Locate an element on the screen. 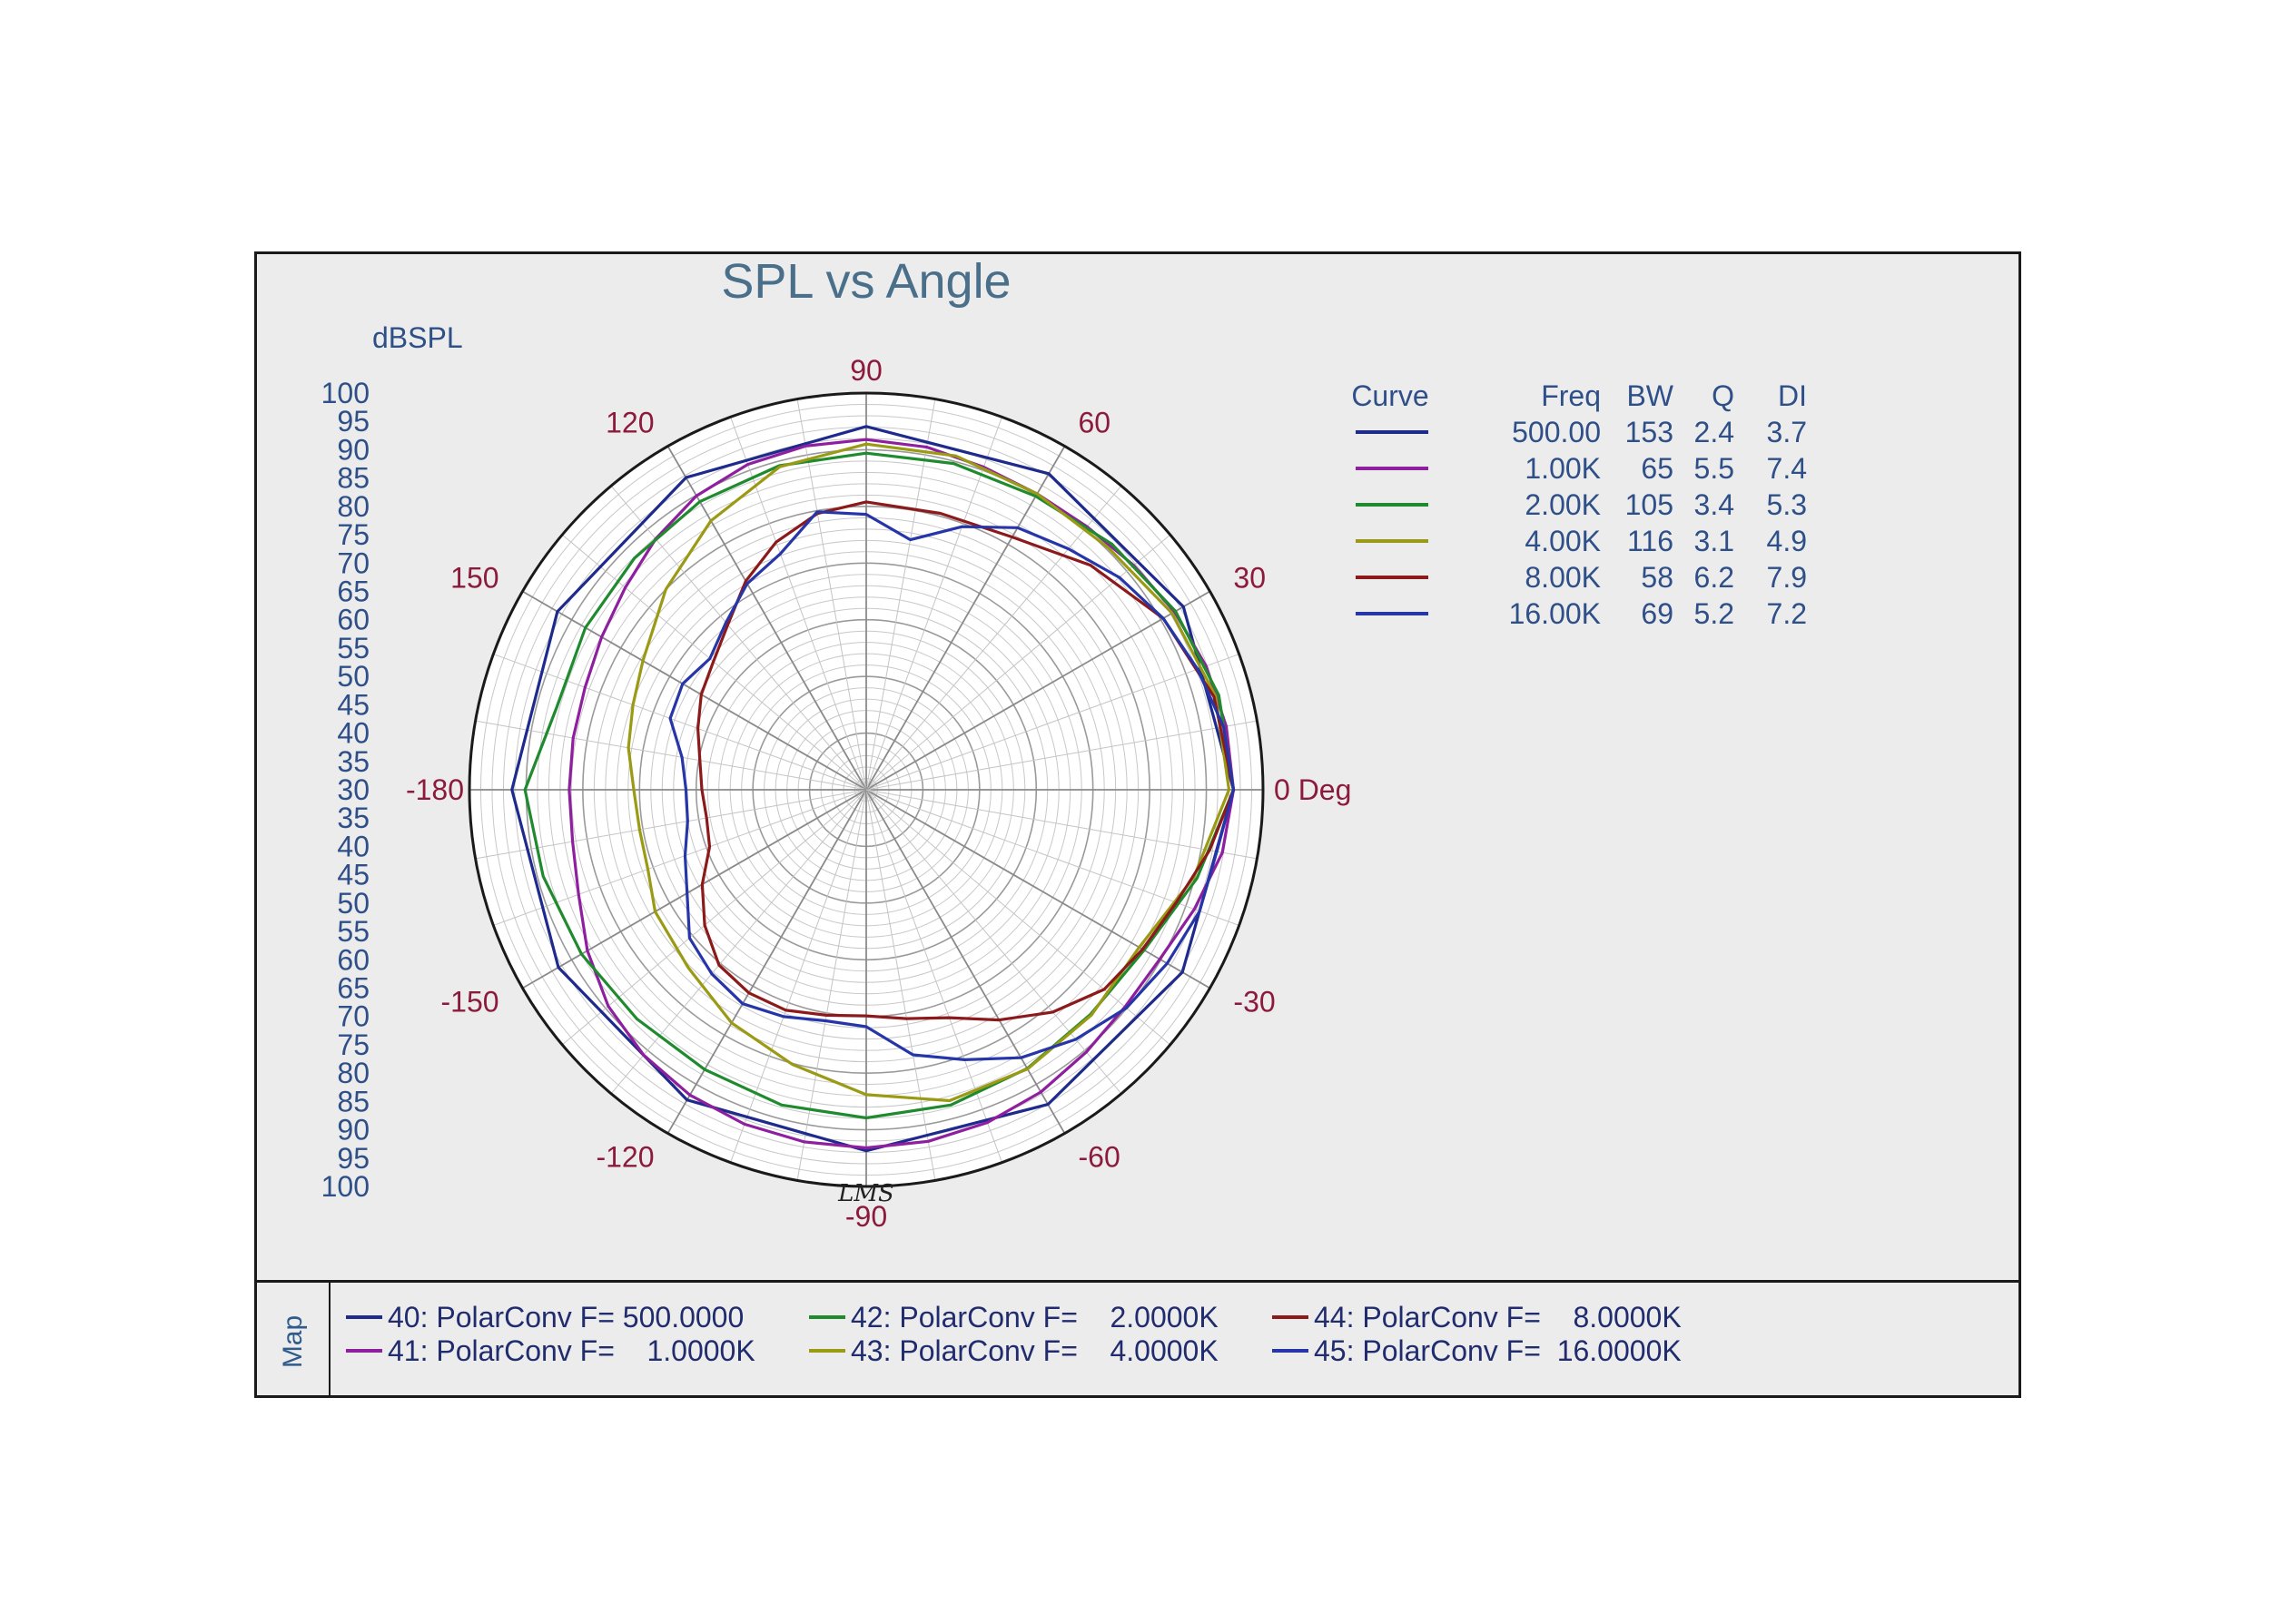 The width and height of the screenshot is (2270, 1624). table-cell: 2.4 is located at coordinates (1714, 432).